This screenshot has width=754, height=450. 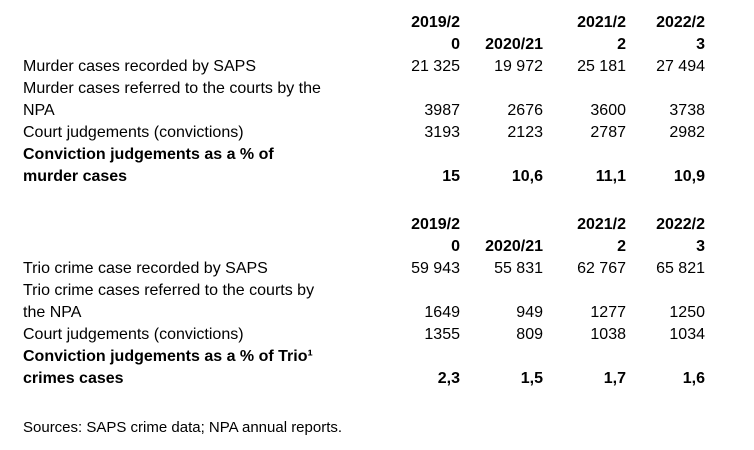 I want to click on value-cell: 1250, so click(x=687, y=312).